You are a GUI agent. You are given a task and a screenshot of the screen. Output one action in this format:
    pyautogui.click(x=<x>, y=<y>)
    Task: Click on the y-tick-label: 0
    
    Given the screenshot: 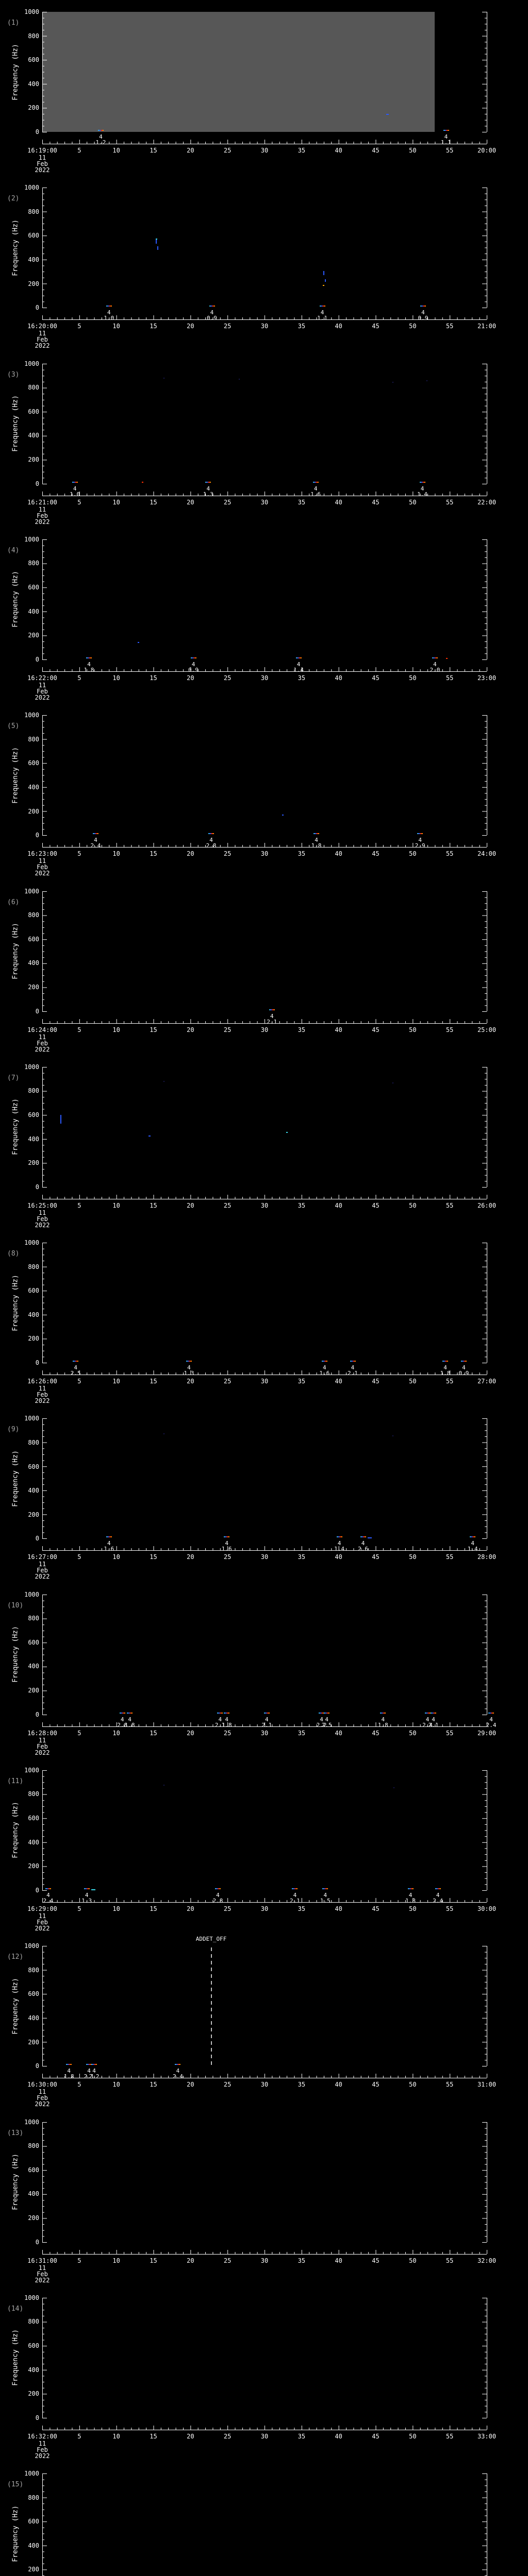 What is the action you would take?
    pyautogui.click(x=37, y=1363)
    